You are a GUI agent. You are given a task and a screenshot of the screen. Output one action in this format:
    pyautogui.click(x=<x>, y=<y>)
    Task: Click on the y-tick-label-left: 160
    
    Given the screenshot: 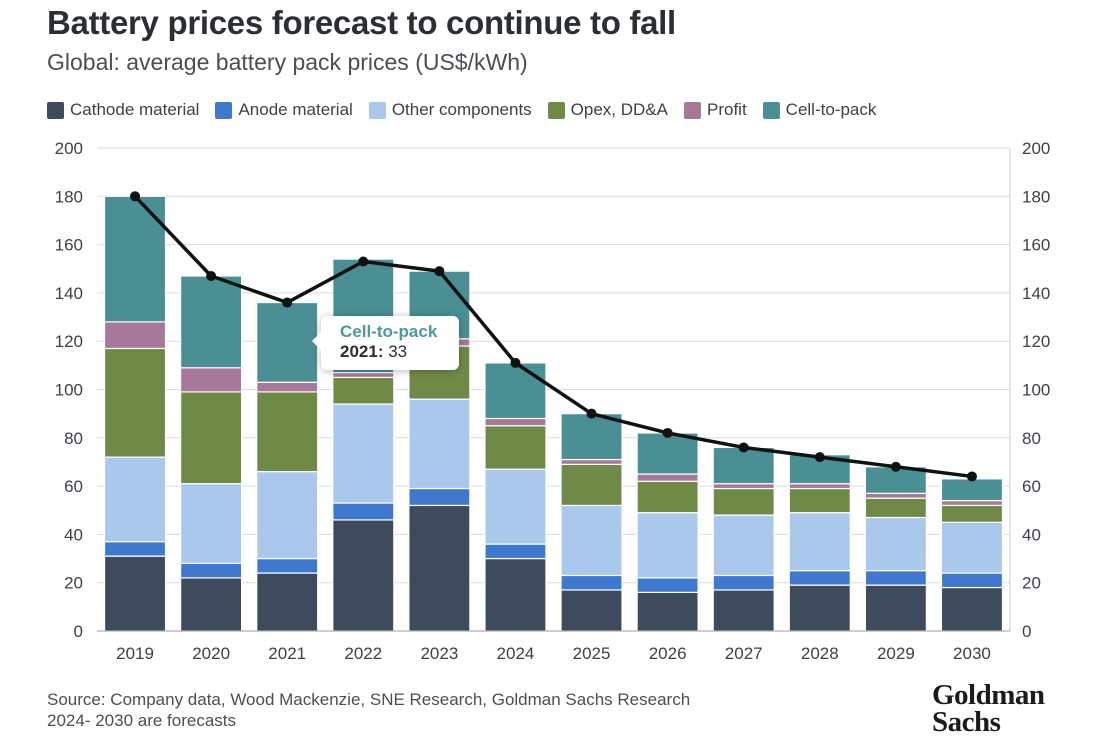 What is the action you would take?
    pyautogui.click(x=69, y=245)
    